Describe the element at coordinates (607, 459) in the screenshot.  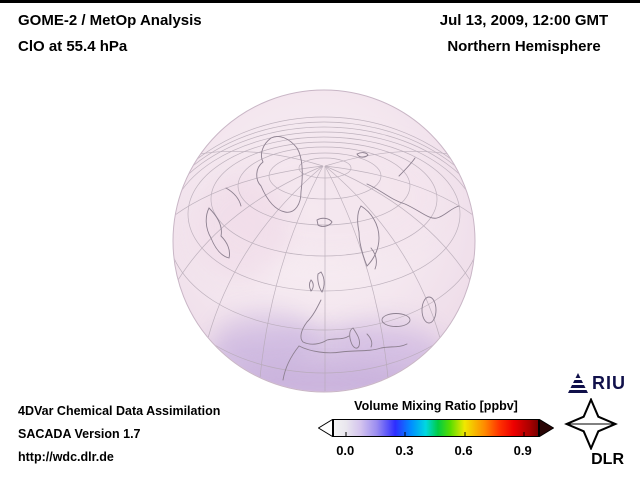
I see `dlr-logo-text: DLR` at that location.